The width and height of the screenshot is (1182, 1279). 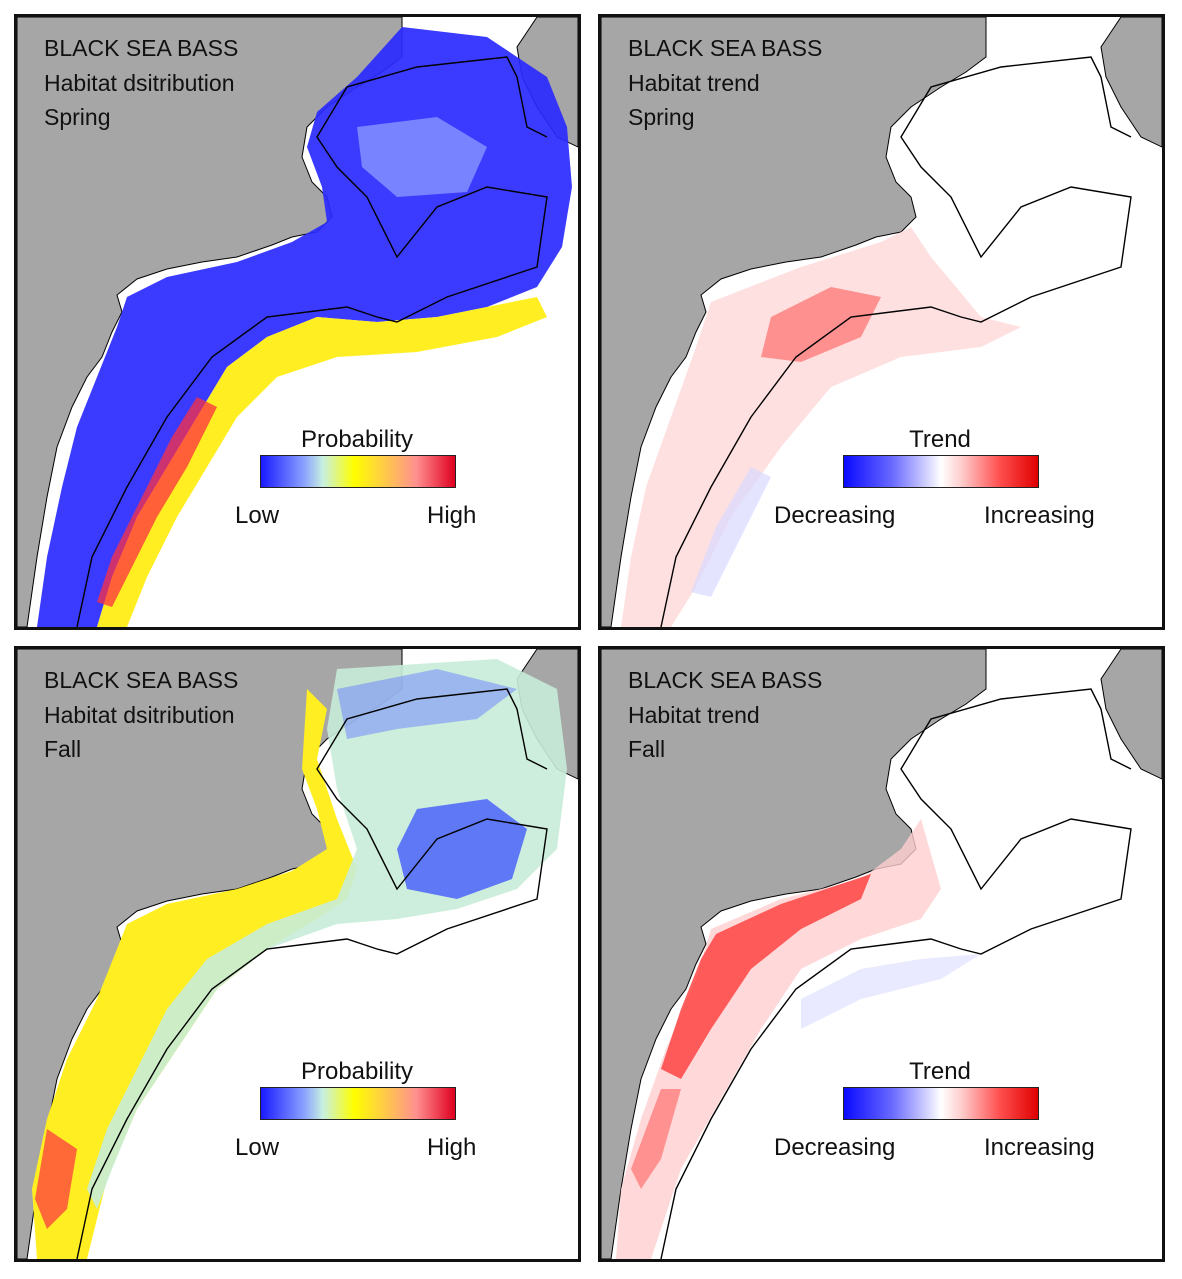 I want to click on habitat-blue-north, so click(x=427, y=704).